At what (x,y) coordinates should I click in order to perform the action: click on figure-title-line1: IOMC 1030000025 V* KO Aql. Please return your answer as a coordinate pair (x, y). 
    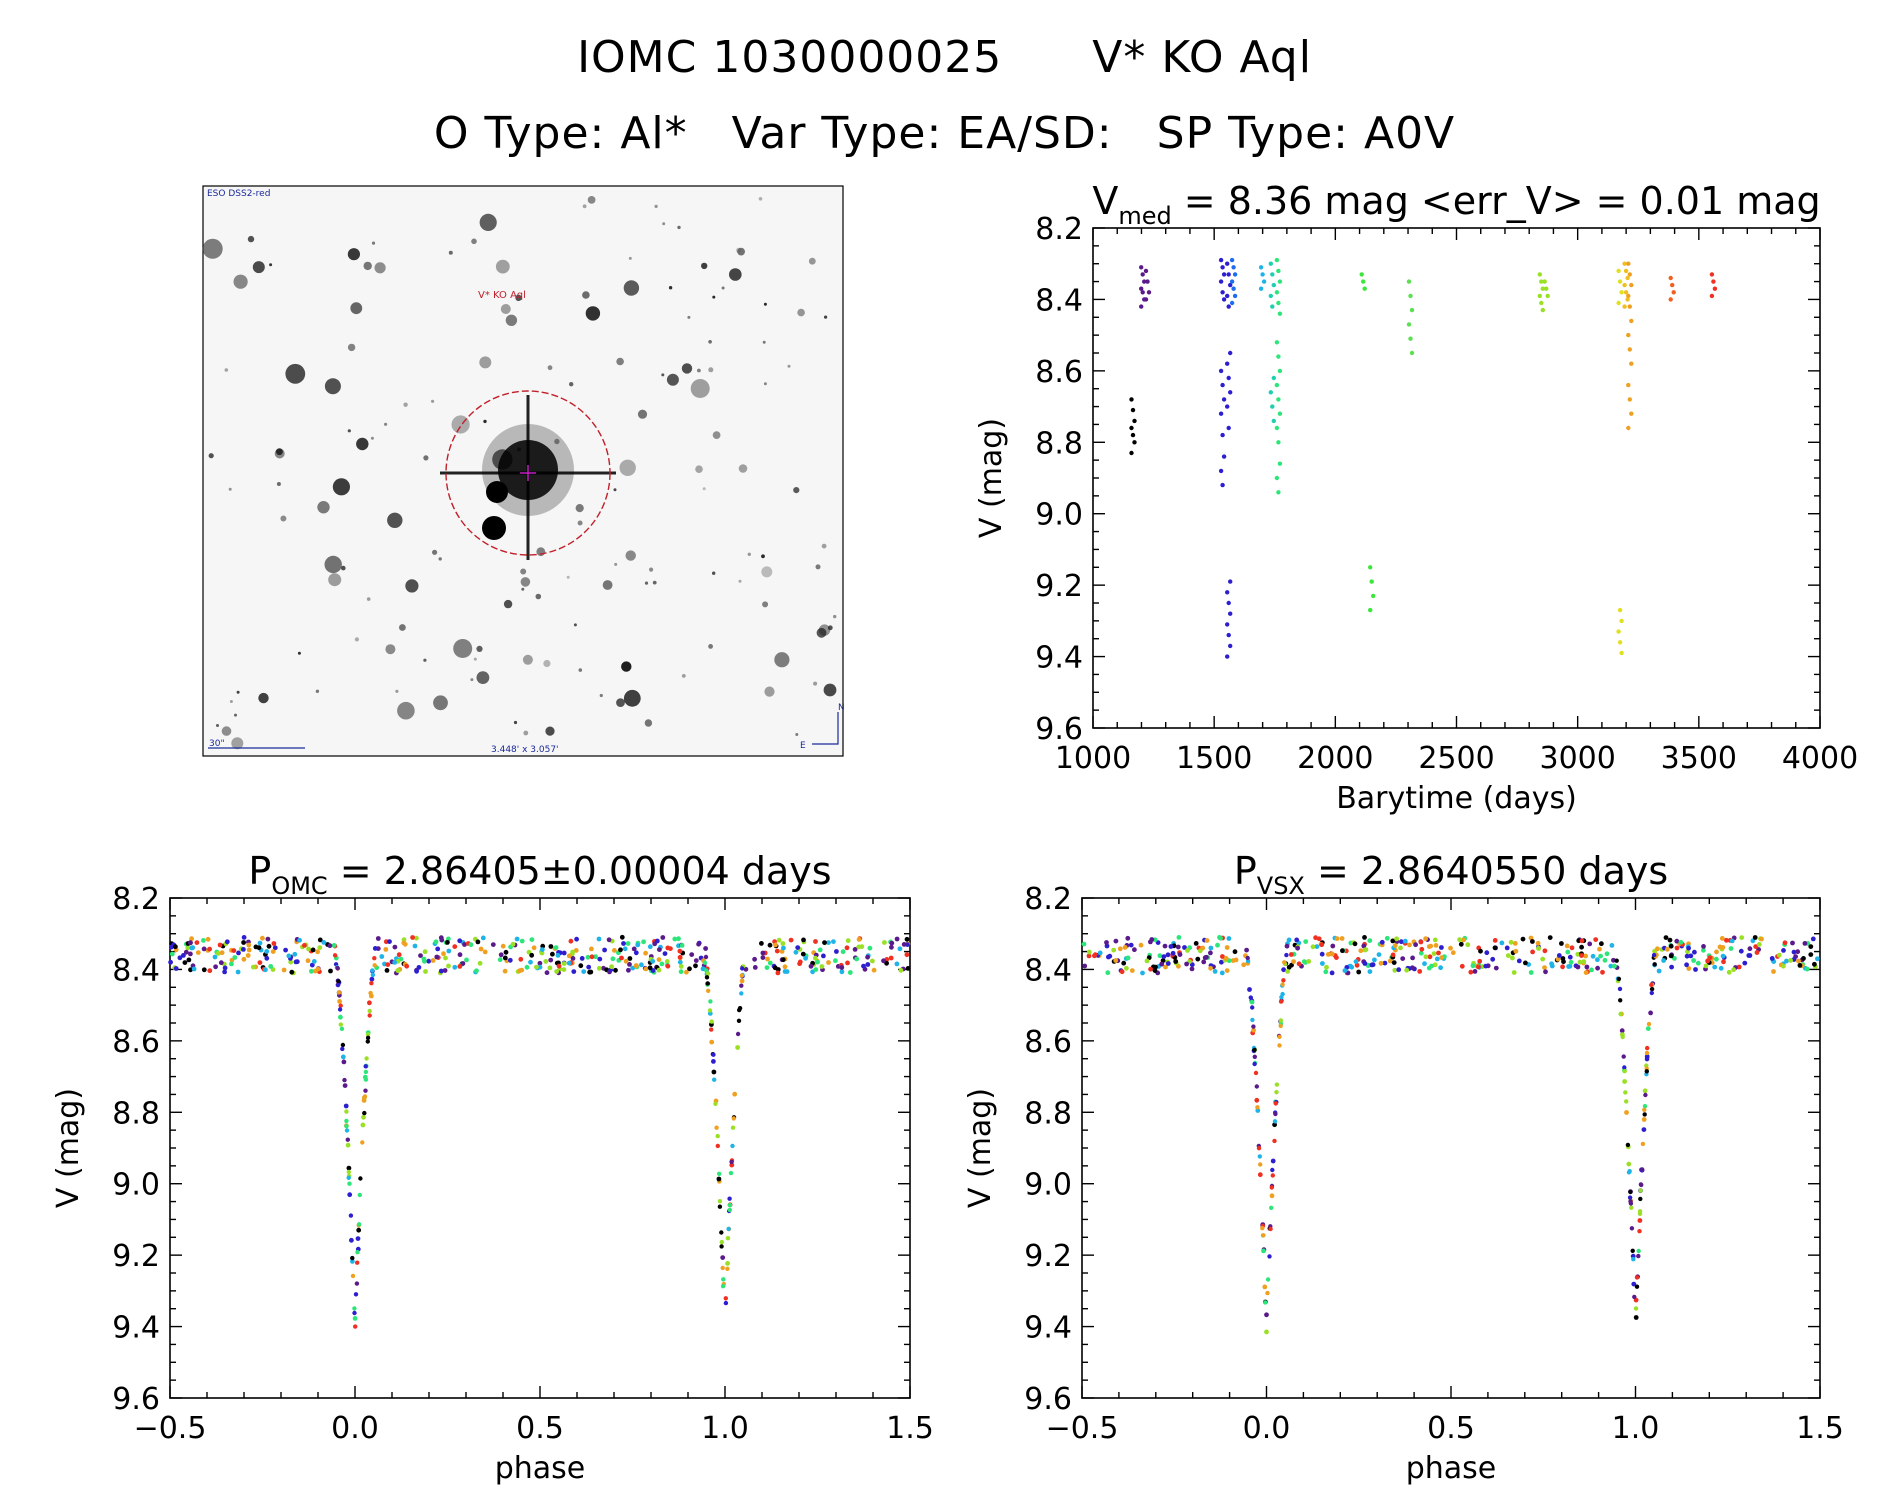
    Looking at the image, I should click on (944, 57).